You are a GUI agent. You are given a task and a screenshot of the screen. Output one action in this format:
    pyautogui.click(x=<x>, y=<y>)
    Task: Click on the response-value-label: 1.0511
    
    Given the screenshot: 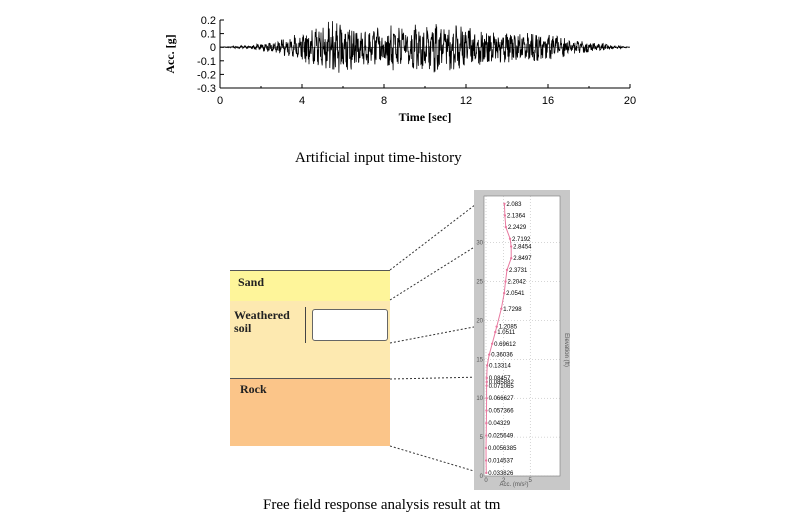 What is the action you would take?
    pyautogui.click(x=506, y=333)
    